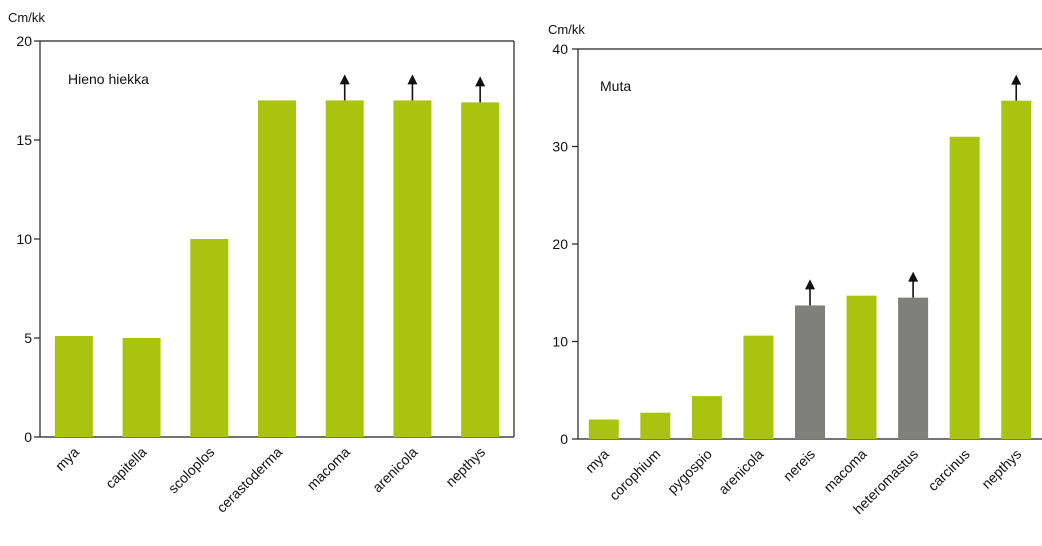  I want to click on y-tick-label: 30, so click(560, 147).